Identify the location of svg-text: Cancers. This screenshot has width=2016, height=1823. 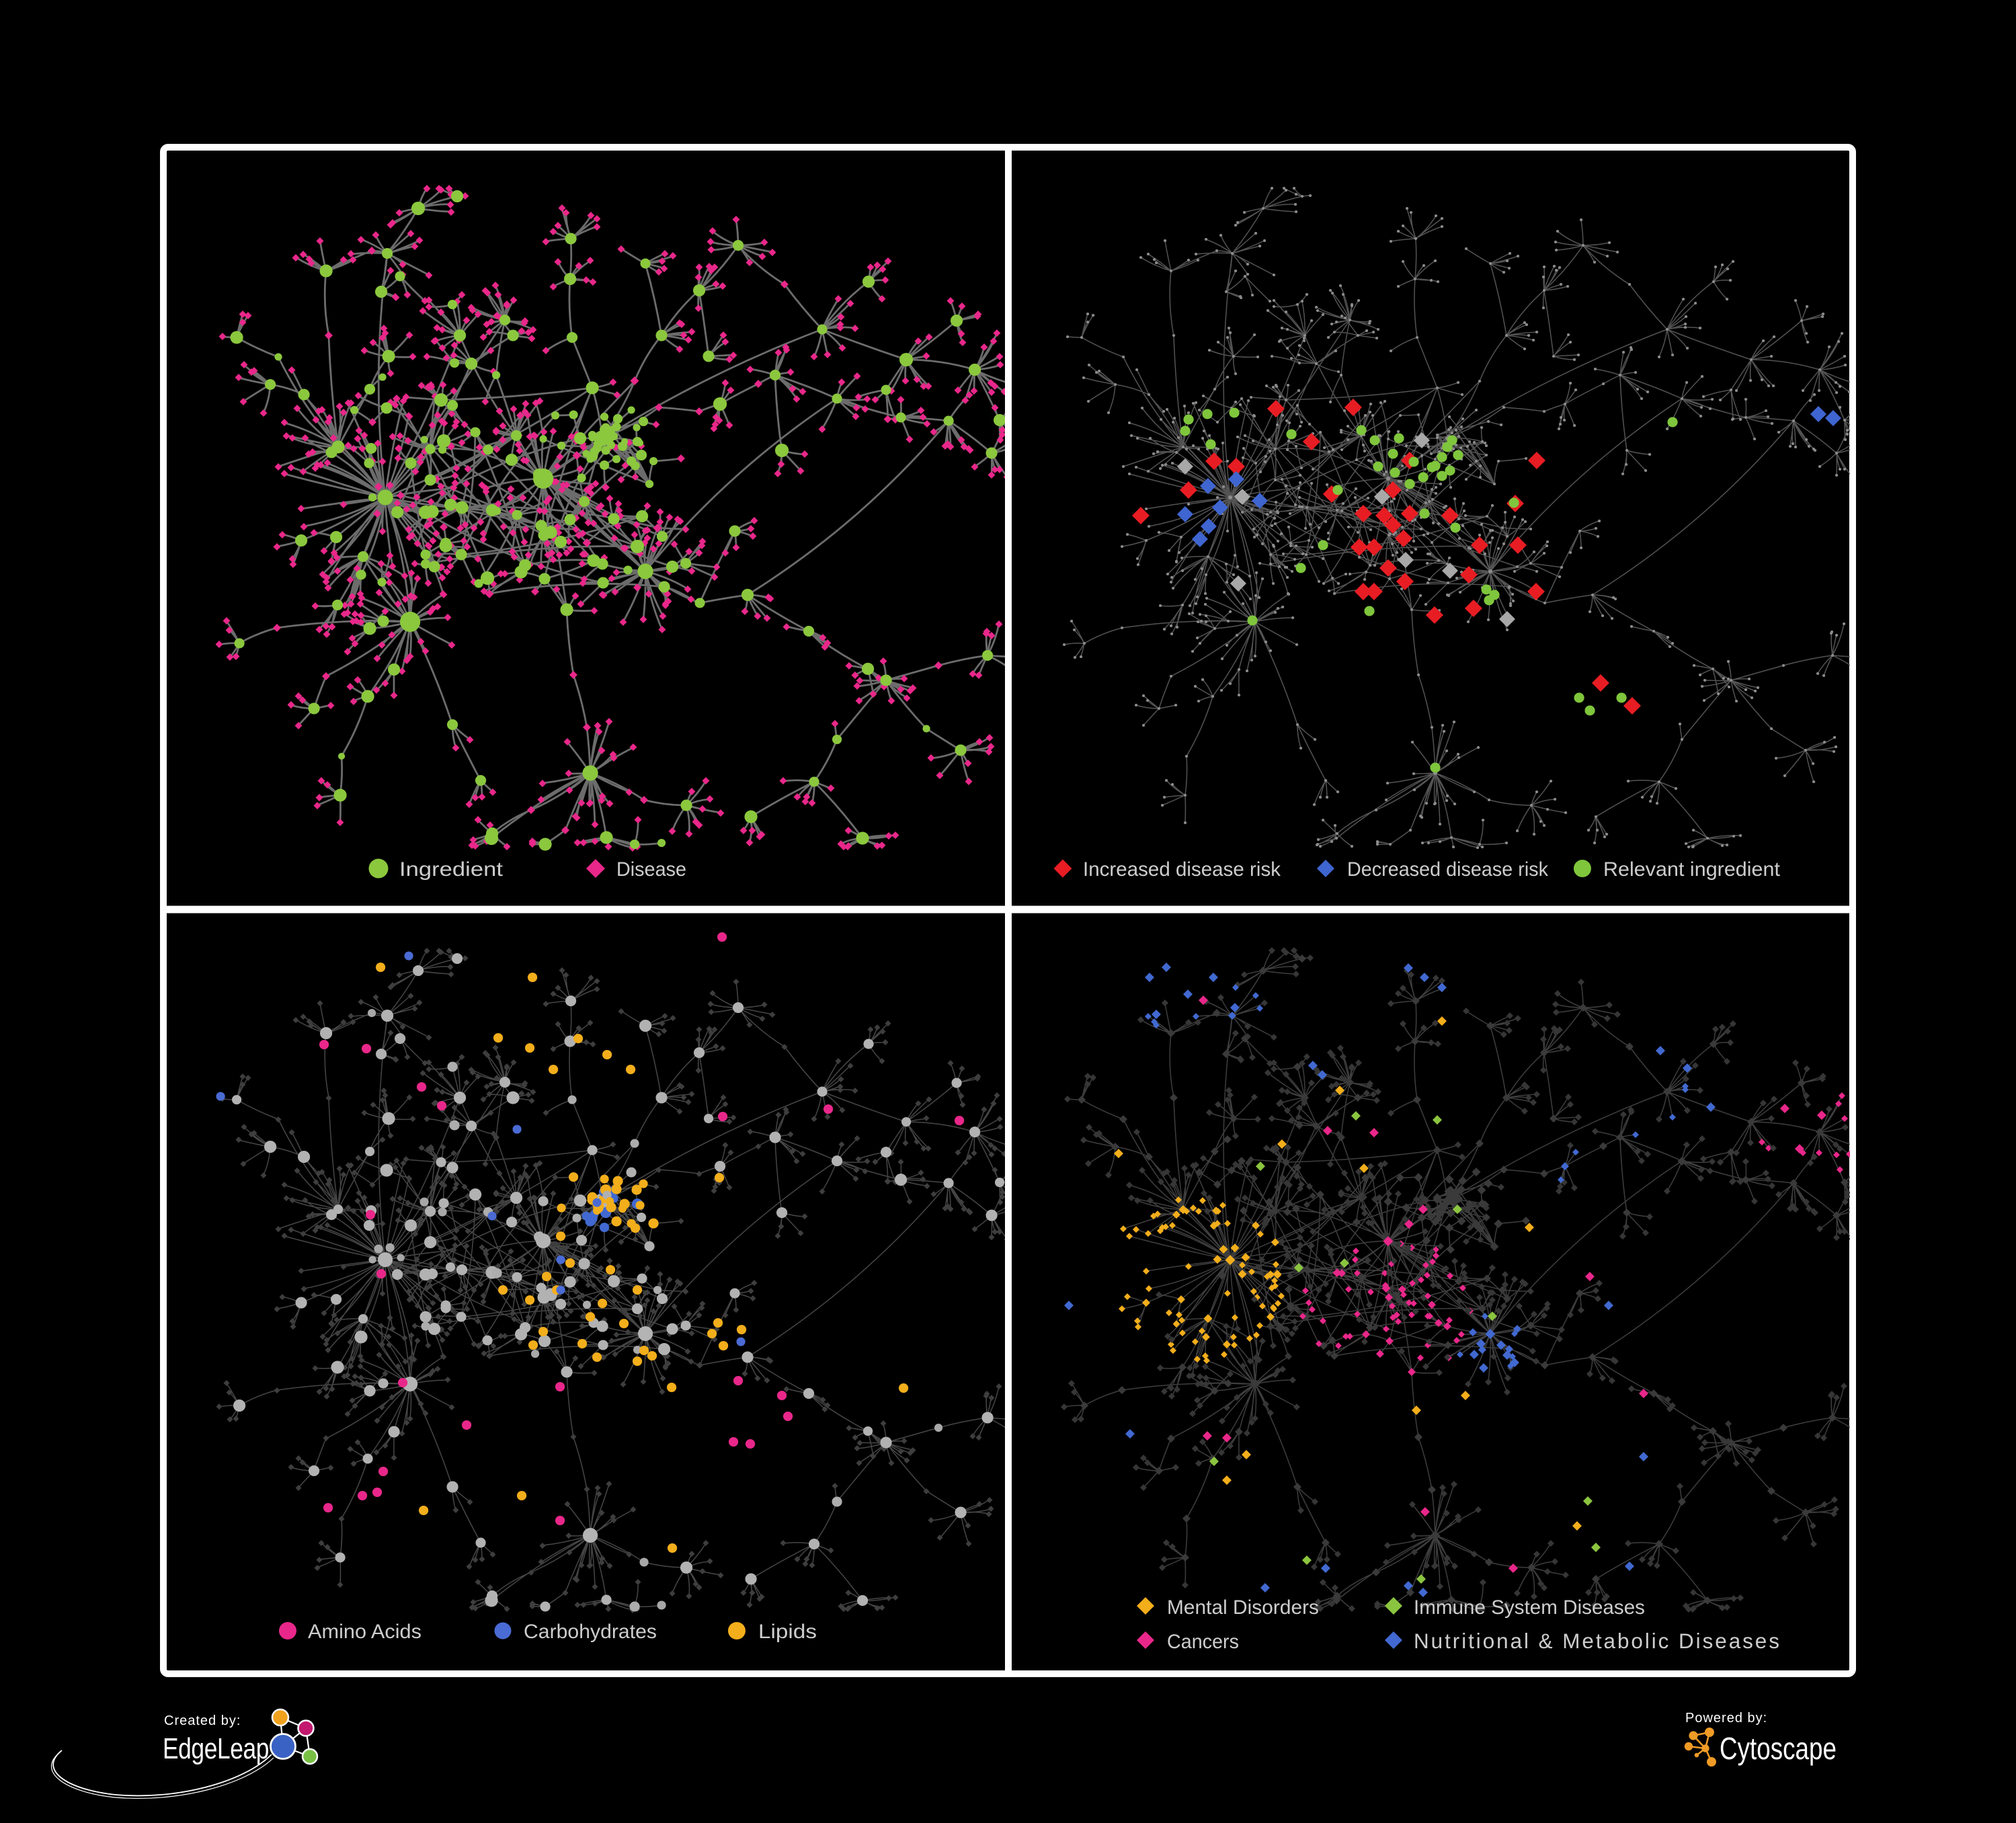
(1203, 1642).